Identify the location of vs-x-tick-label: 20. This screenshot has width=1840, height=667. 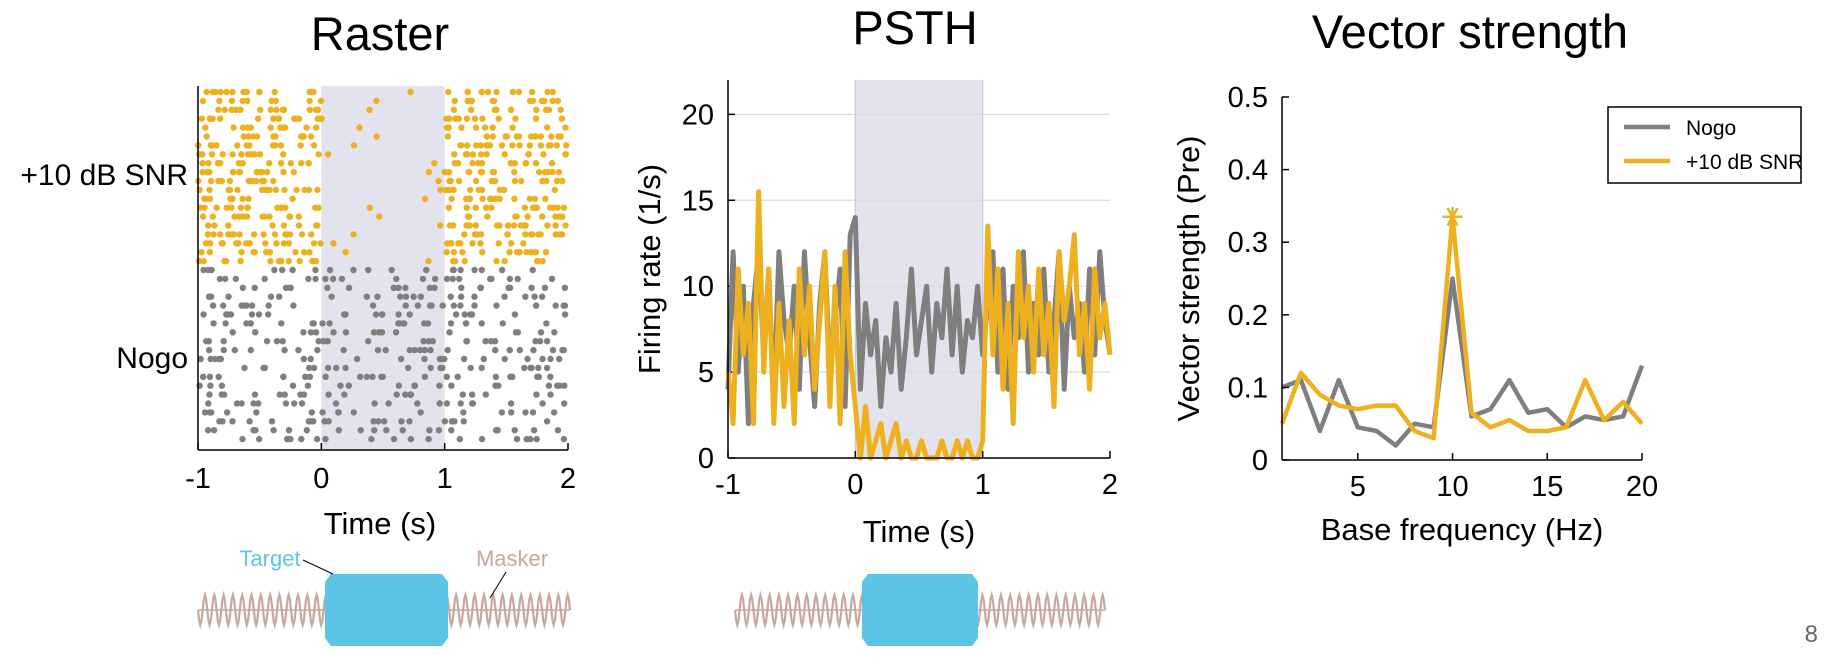
(1642, 487).